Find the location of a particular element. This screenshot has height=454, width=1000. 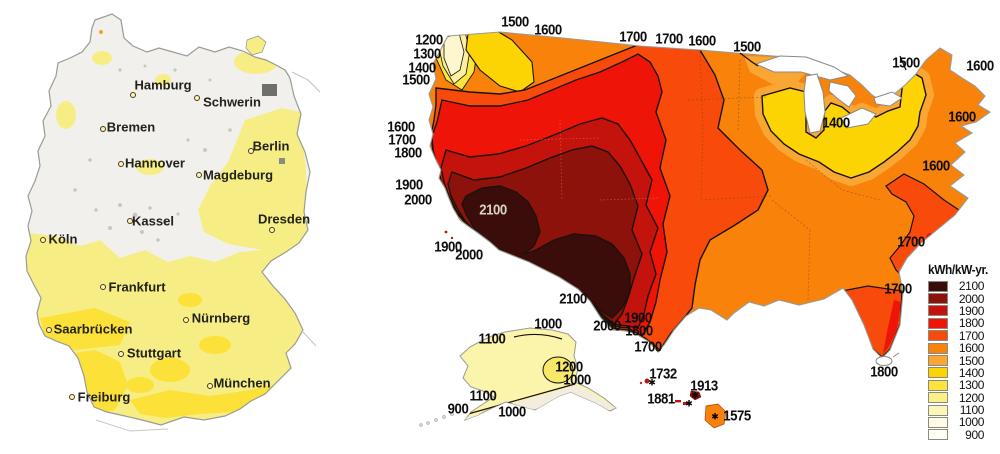

legend-value: 1600 is located at coordinates (971, 348).